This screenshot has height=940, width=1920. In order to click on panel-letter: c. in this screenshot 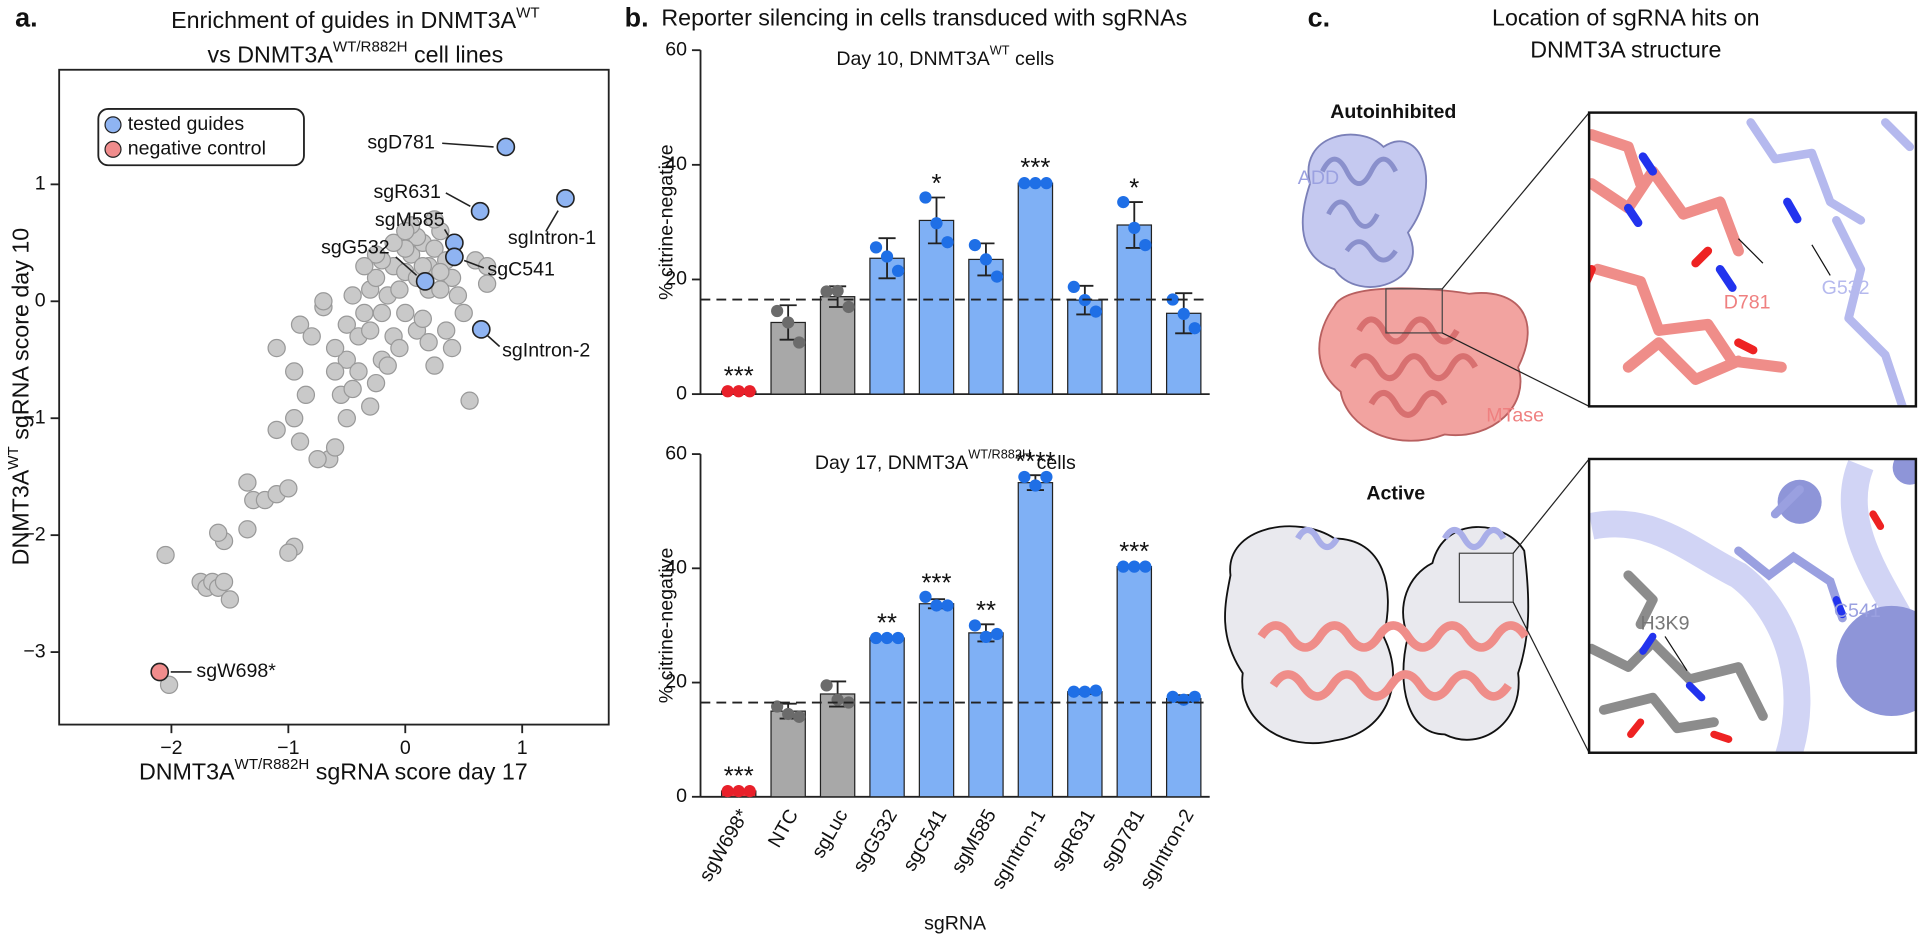, I will do `click(1319, 18)`.